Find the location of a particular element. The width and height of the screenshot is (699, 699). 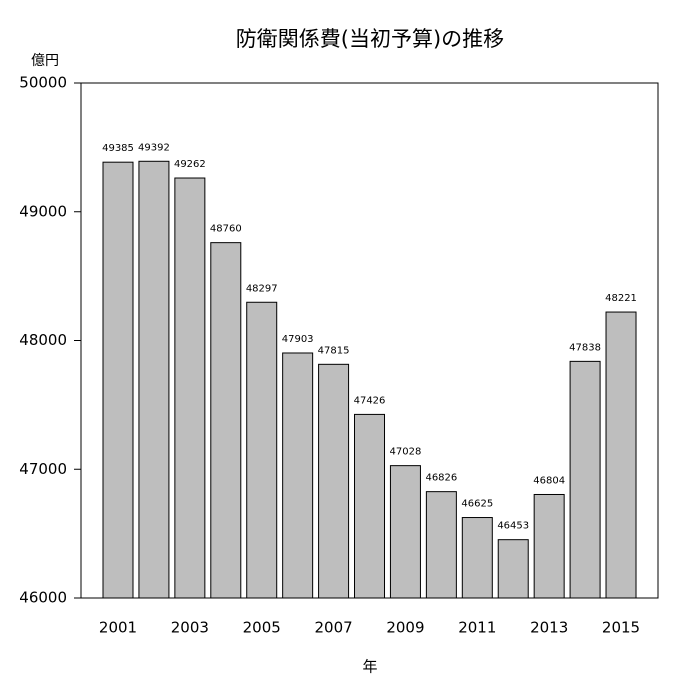

x-tick-label: 2007 is located at coordinates (333, 628).